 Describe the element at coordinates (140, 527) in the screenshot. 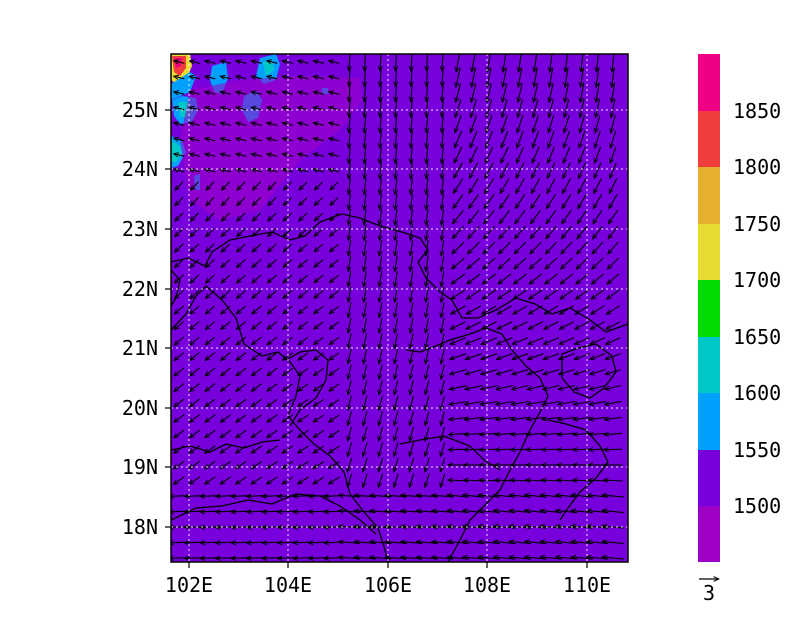

I see `y-tick-label: 18N` at that location.